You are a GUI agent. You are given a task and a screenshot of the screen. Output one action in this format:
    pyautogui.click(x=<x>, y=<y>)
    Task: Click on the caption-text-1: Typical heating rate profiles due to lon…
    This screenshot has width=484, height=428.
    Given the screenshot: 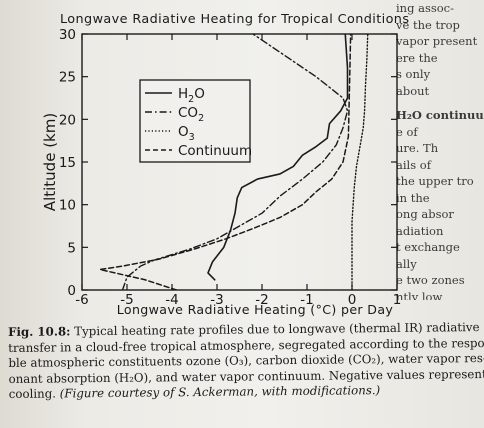 What is the action you would take?
    pyautogui.click(x=275, y=329)
    